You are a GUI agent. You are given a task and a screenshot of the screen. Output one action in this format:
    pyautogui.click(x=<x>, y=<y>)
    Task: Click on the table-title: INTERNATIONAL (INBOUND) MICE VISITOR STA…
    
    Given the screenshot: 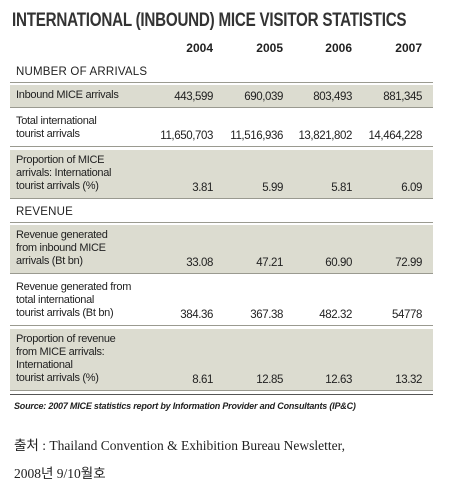 What is the action you would take?
    pyautogui.click(x=209, y=20)
    